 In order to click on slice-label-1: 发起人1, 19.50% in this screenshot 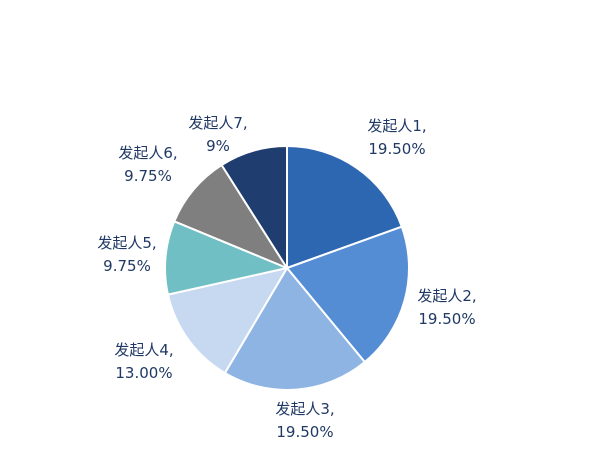, I will do `click(396, 137)`.